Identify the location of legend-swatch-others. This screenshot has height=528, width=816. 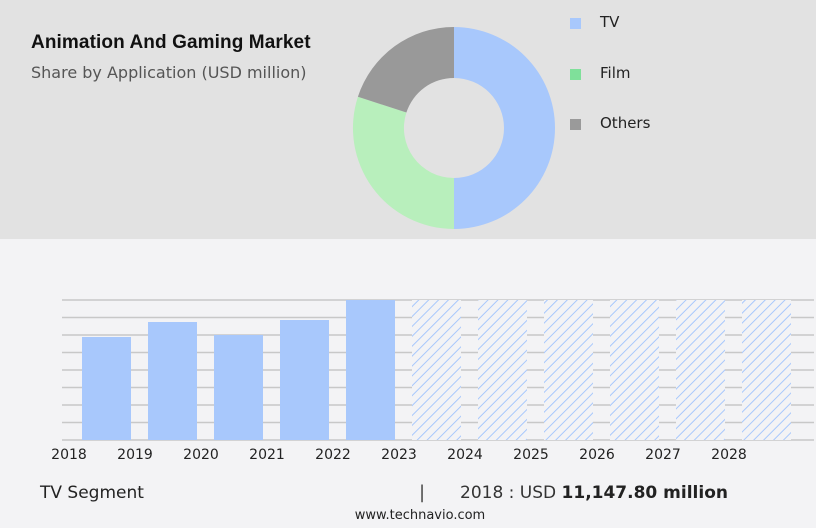
(575, 124).